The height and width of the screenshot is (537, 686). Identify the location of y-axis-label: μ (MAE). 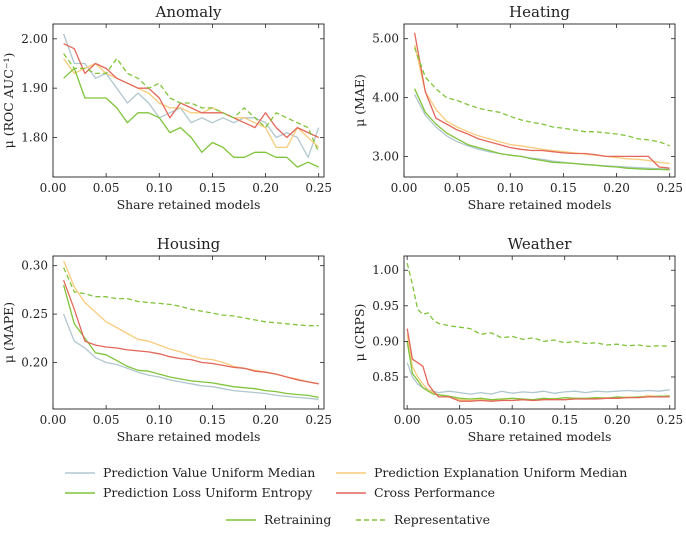
(359, 100).